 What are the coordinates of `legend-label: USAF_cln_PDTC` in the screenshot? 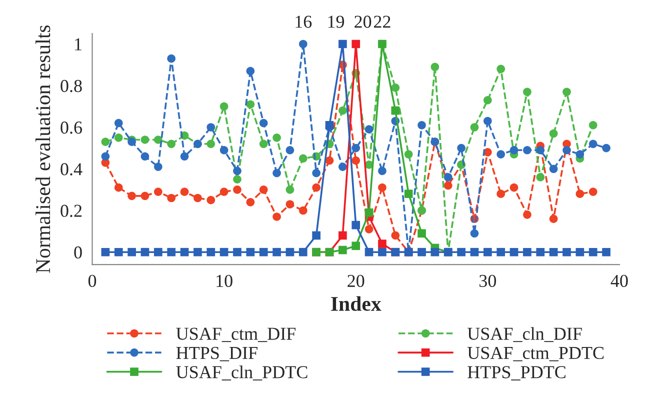 It's located at (242, 373).